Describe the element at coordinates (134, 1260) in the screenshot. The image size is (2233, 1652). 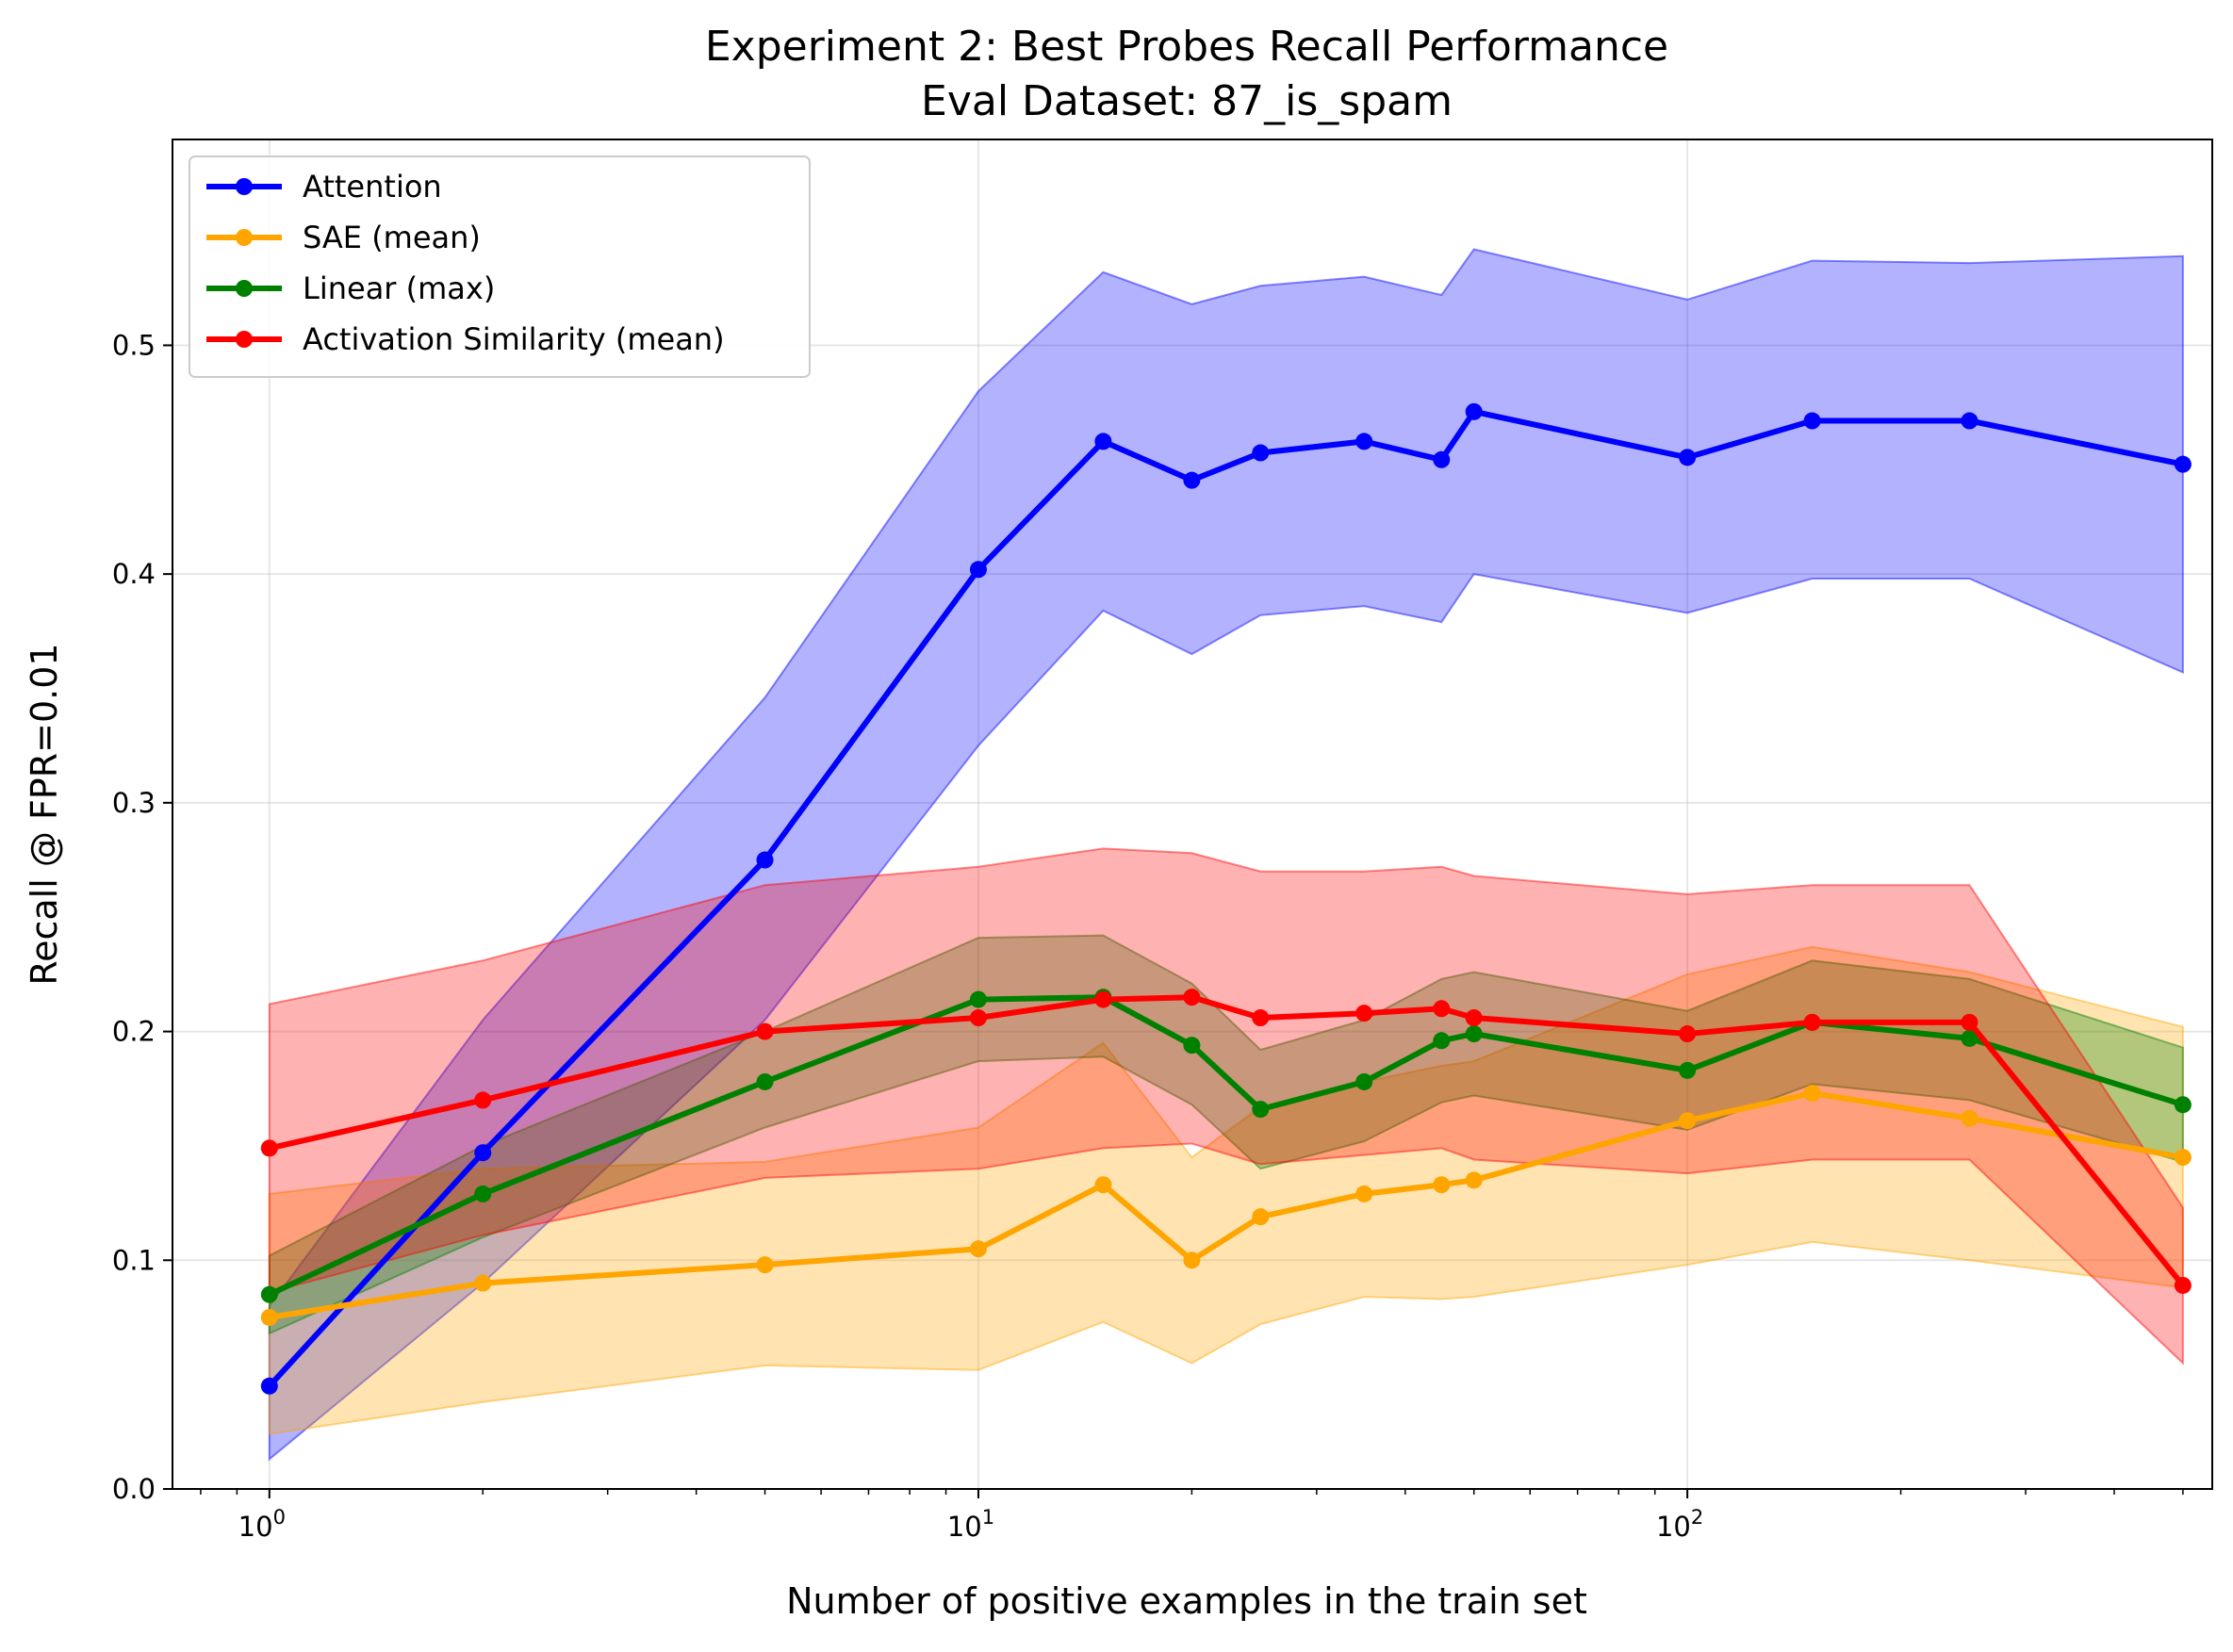
I see `y-tick-label: 0.1` at that location.